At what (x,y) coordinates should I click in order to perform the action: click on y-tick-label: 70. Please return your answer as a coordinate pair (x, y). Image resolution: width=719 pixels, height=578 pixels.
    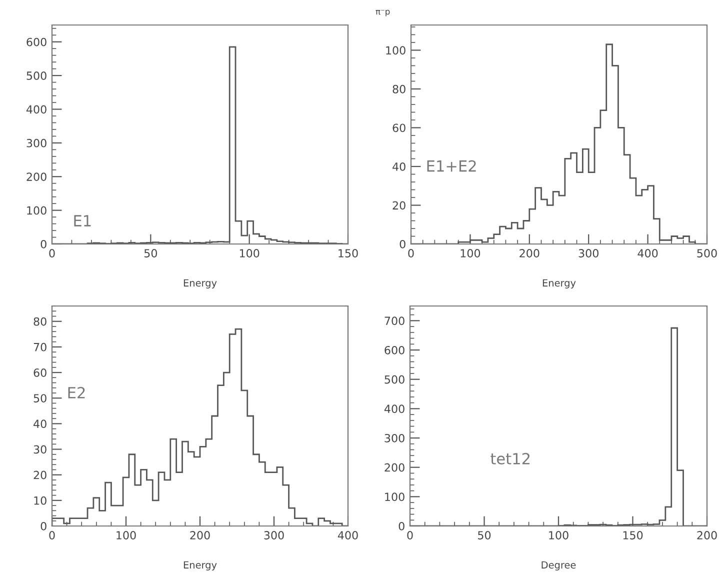
    Looking at the image, I should click on (40, 347).